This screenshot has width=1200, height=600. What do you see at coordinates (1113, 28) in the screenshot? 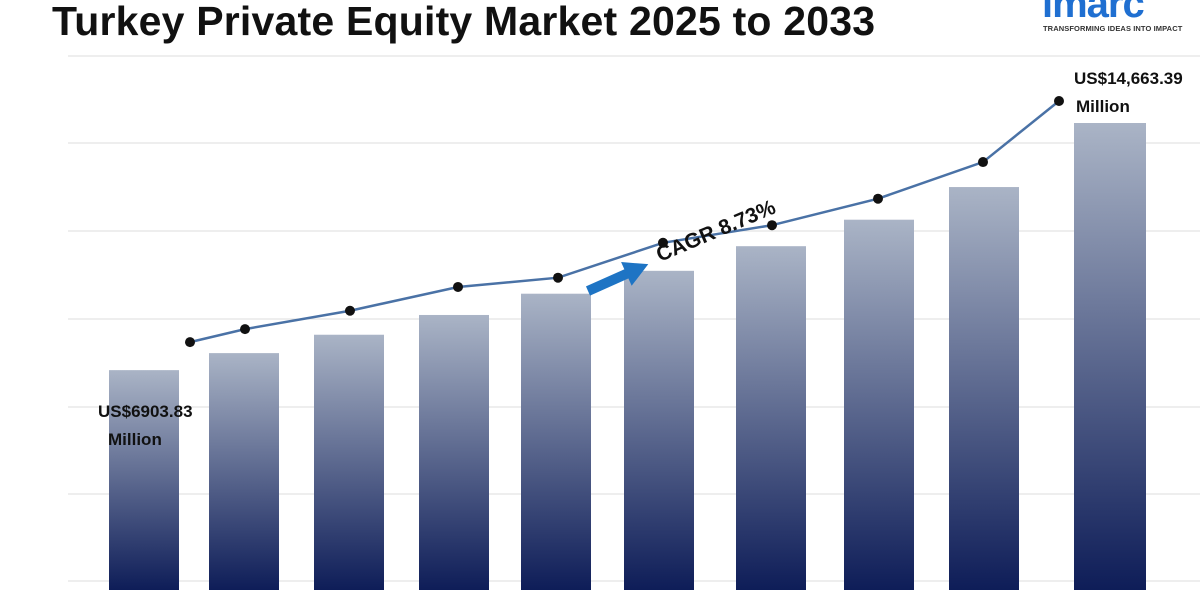
I see `logo-tagline: TRANSFORMING IDEAS INTO IMPACT` at bounding box center [1113, 28].